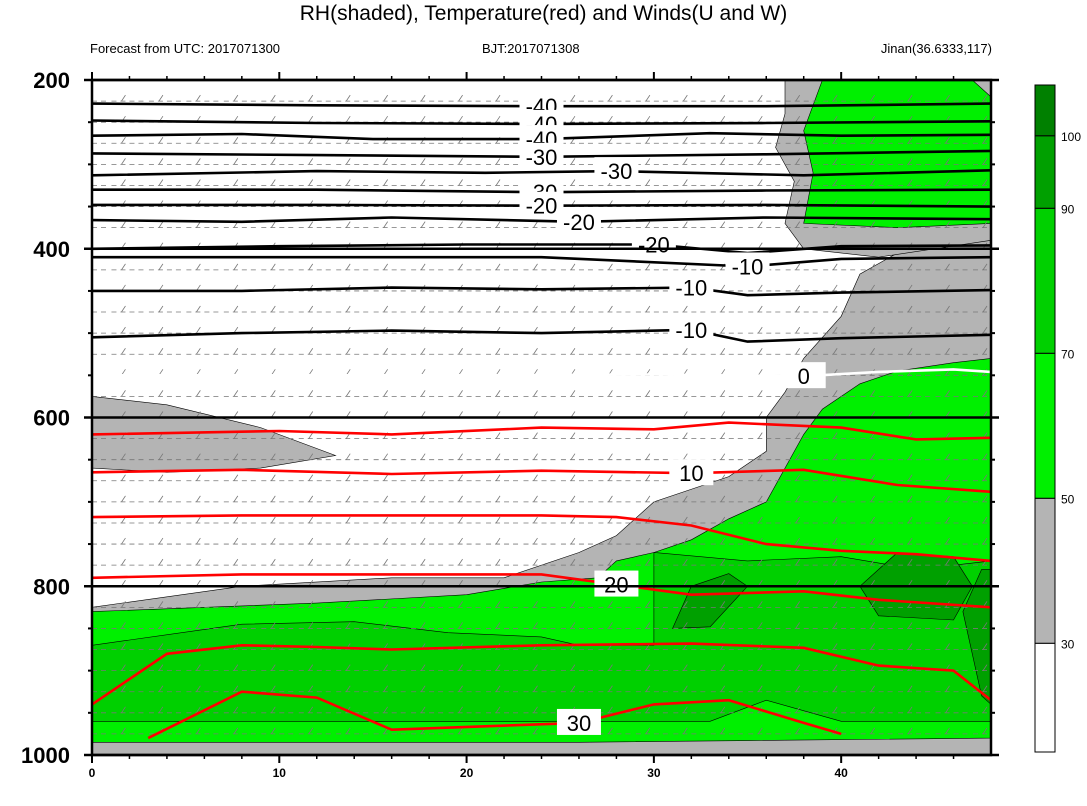 This screenshot has height=806, width=1087. Describe the element at coordinates (617, 171) in the screenshot. I see `contour-label: -30` at that location.